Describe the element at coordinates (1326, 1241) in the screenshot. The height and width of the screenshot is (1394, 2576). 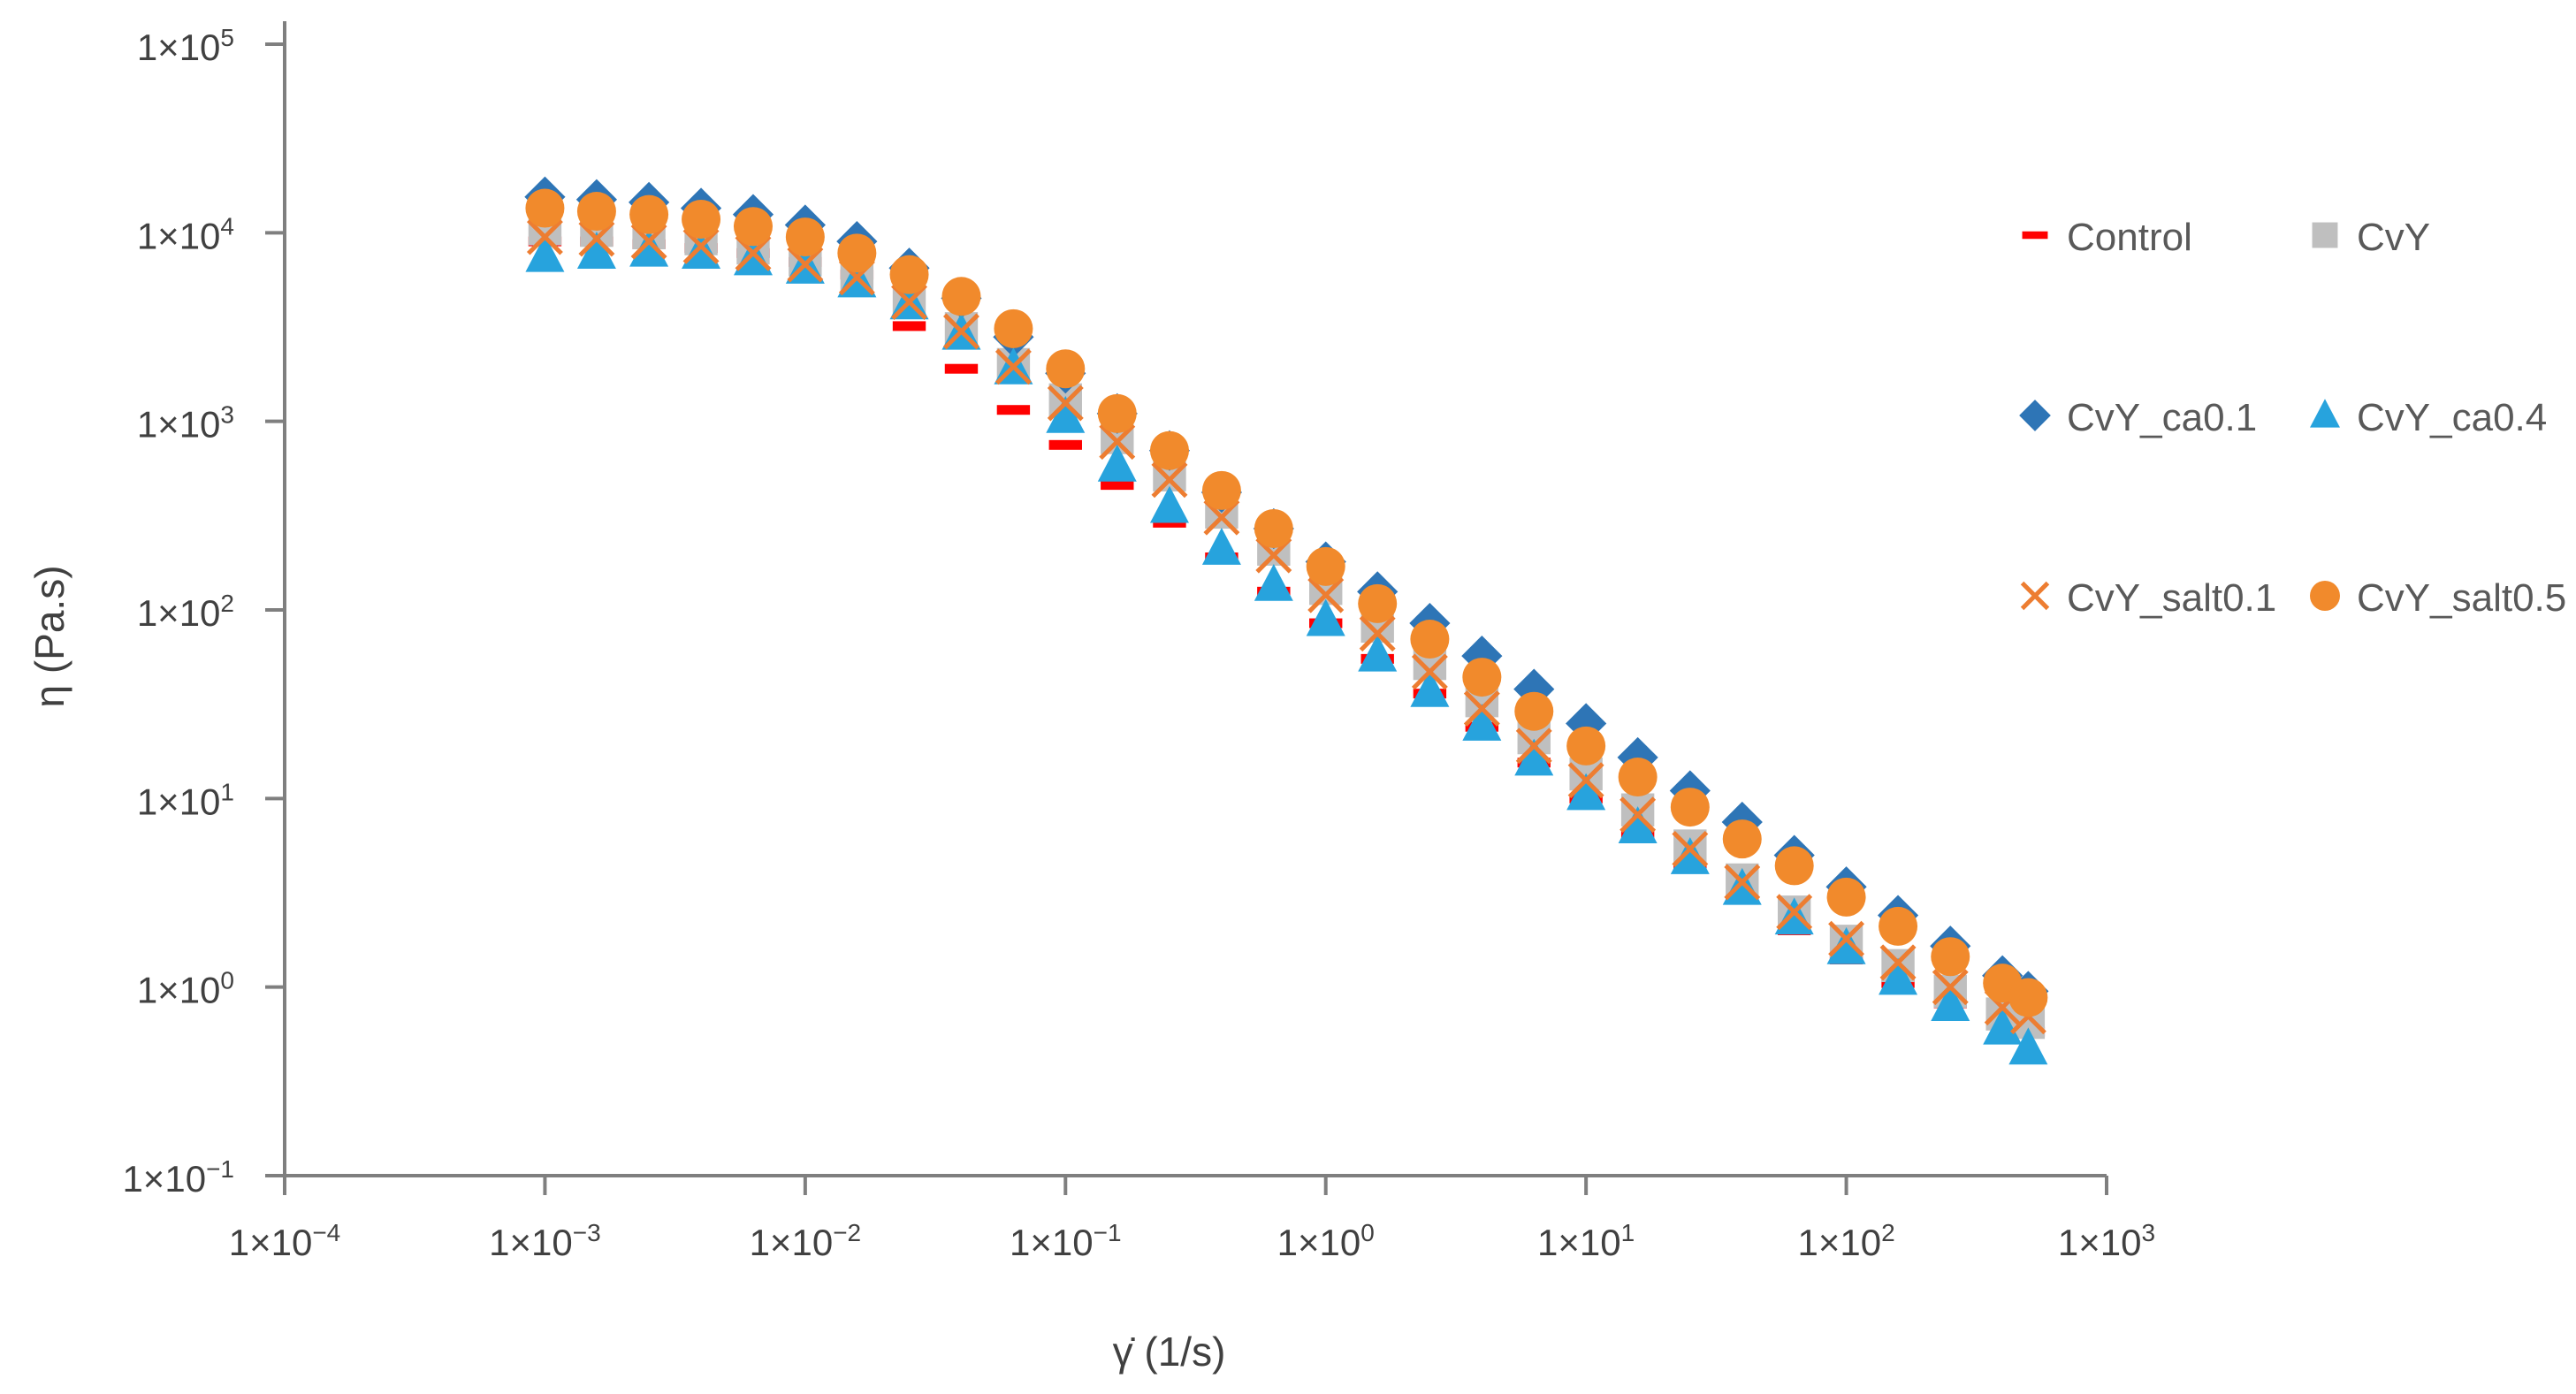
I see `x-tick-label: 1×100` at that location.